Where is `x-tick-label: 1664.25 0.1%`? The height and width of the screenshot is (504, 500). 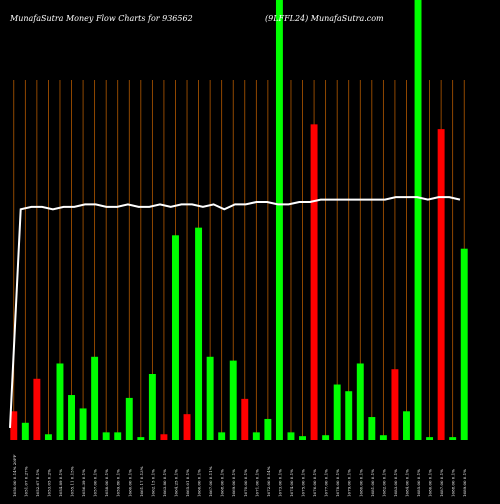
x-tick-label: 1664.25 0.1% is located at coordinates (175, 483).